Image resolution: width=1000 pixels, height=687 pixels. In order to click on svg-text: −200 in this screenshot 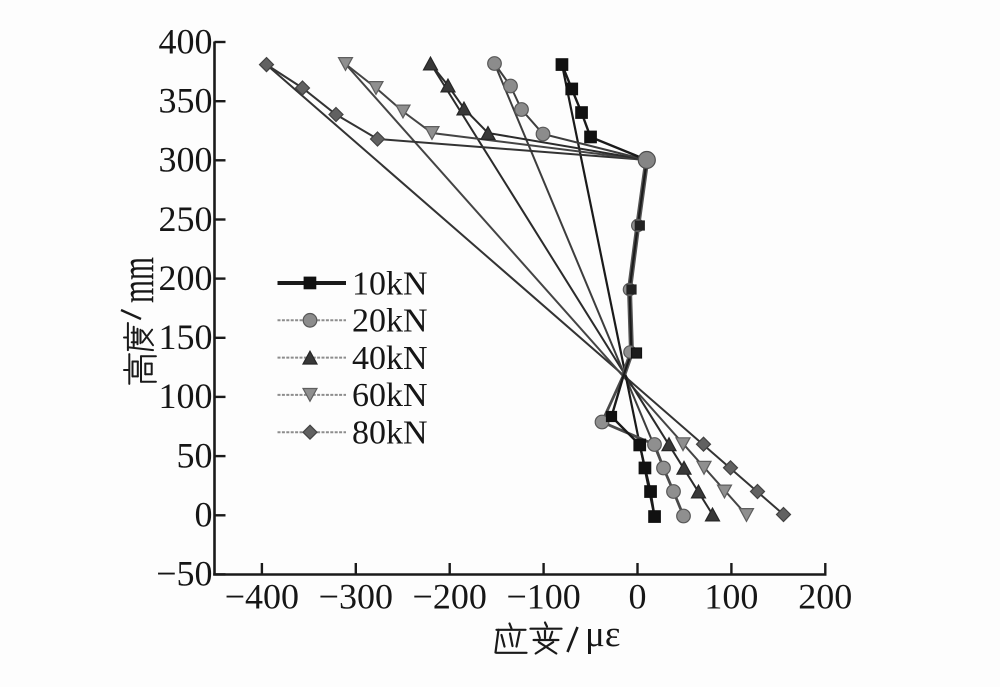, I will do `click(450, 597)`.